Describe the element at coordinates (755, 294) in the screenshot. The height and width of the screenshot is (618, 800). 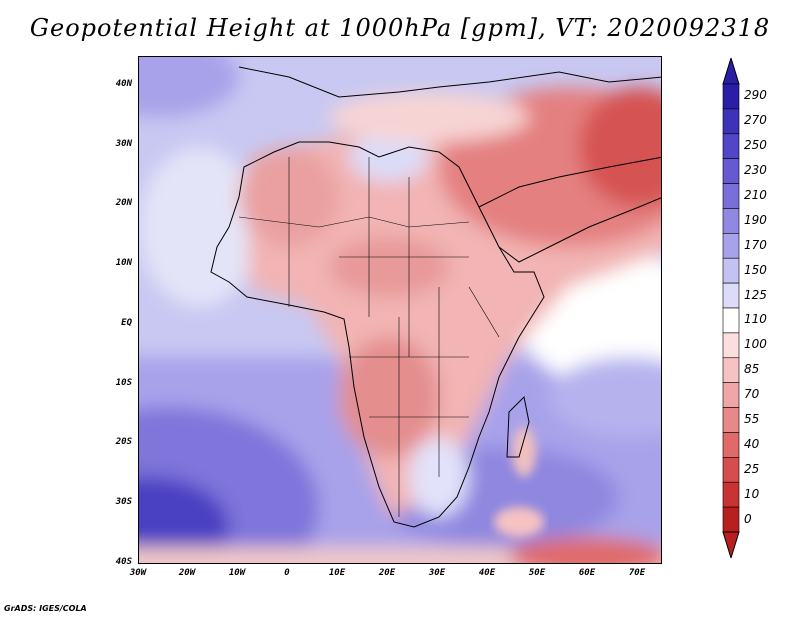
I see `colorbar-tick-label: 125` at that location.